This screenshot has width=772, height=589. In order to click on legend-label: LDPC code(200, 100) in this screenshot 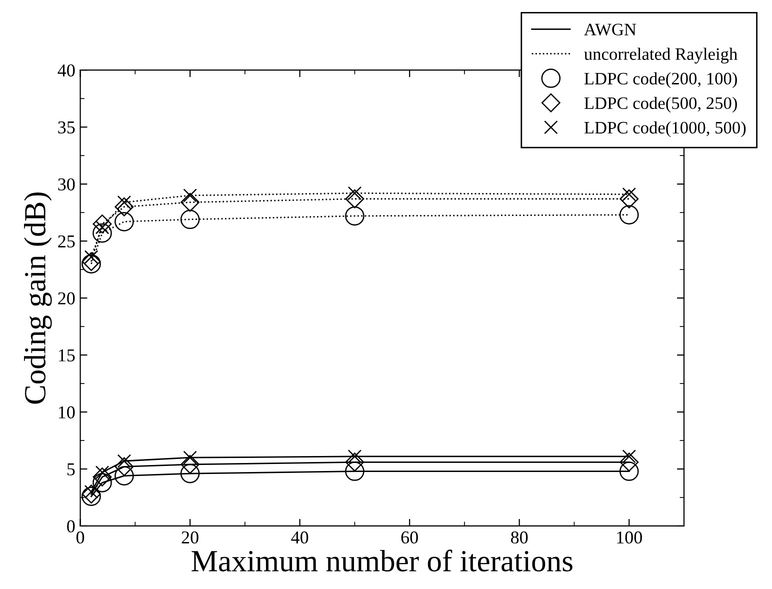, I will do `click(660, 80)`.